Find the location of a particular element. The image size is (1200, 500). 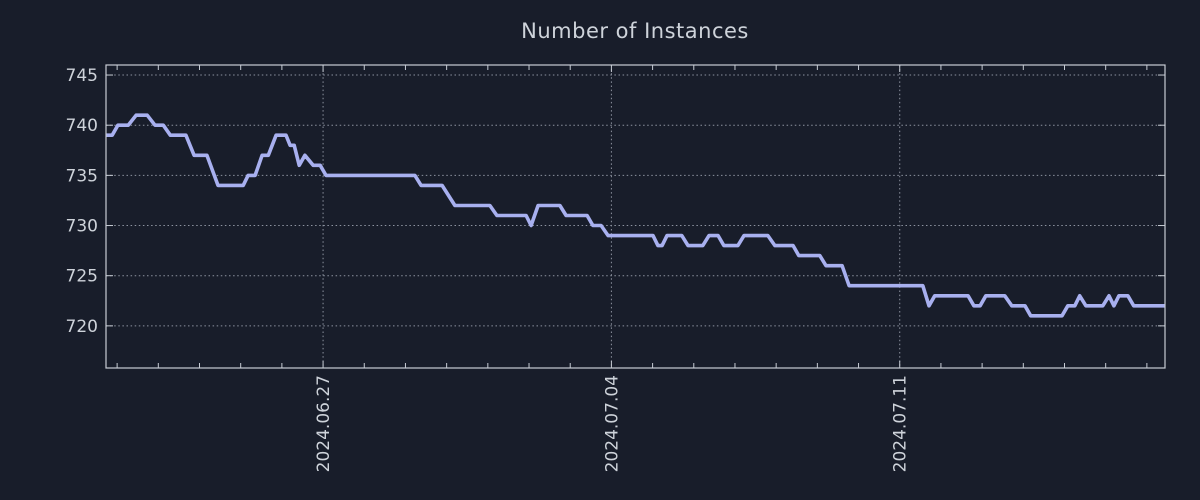

y-tick-label: 735 is located at coordinates (82, 176).